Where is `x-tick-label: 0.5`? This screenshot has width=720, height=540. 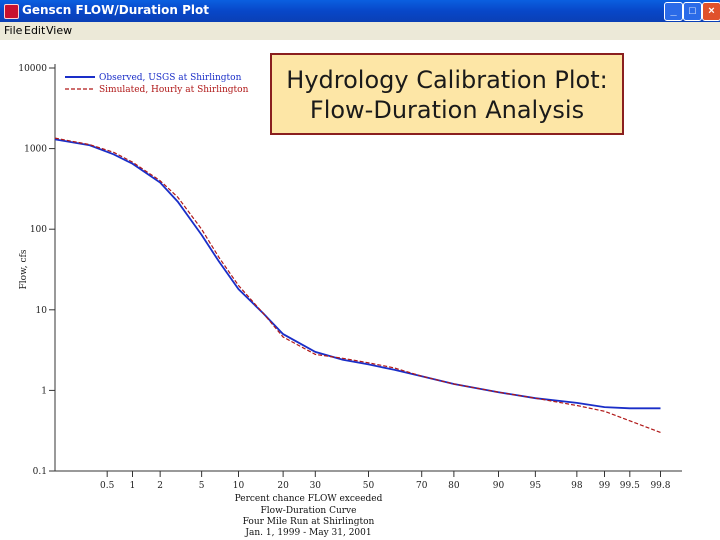
x-tick-label: 0.5 is located at coordinates (107, 486).